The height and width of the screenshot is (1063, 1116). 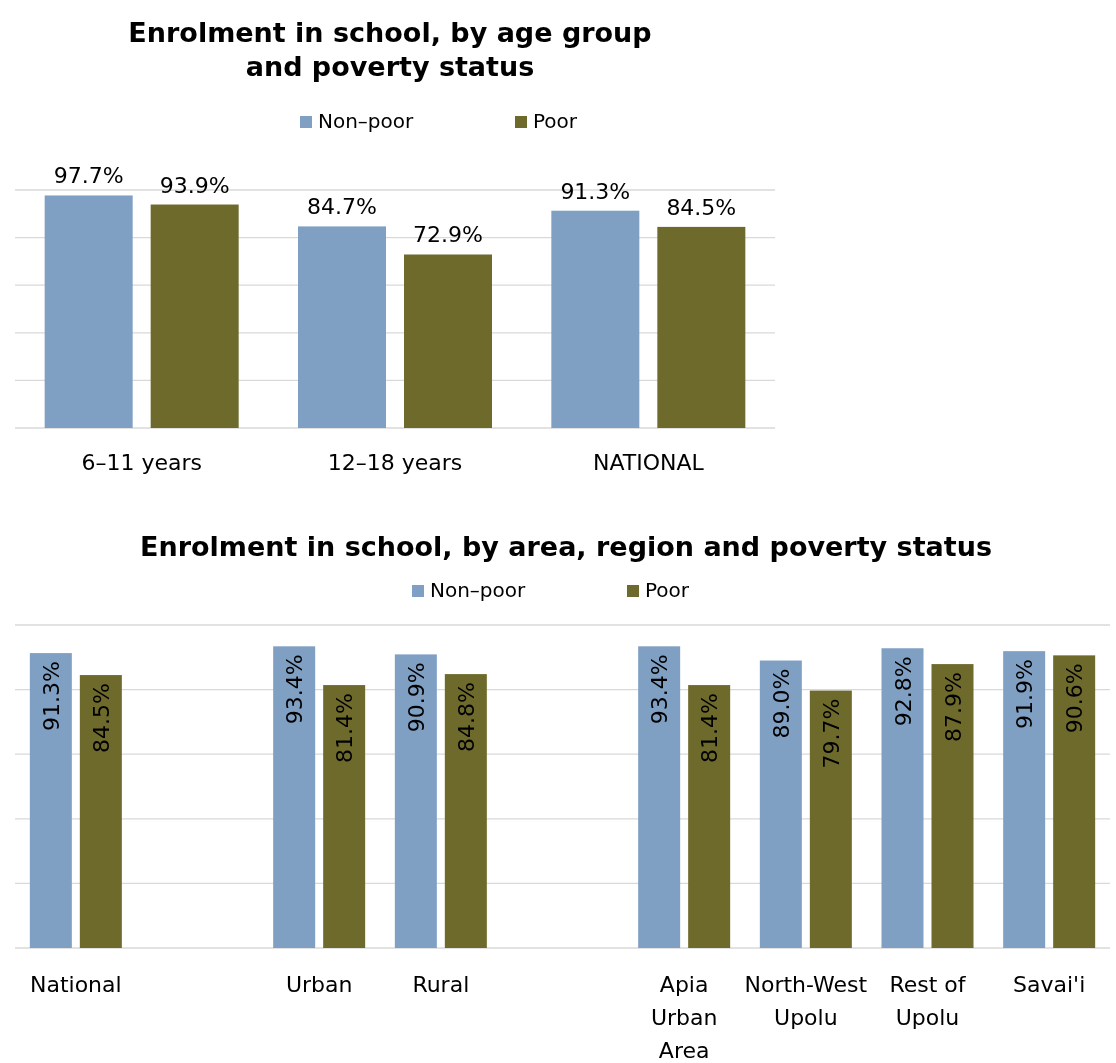 I want to click on x-tick-label: Apia Urban Area, so click(x=684, y=1017).